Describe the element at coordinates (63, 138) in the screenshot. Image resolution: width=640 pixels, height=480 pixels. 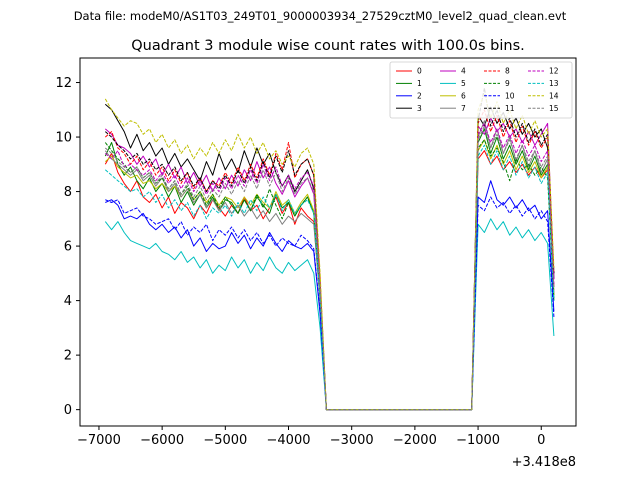
I see `y-tick-label: 10` at that location.